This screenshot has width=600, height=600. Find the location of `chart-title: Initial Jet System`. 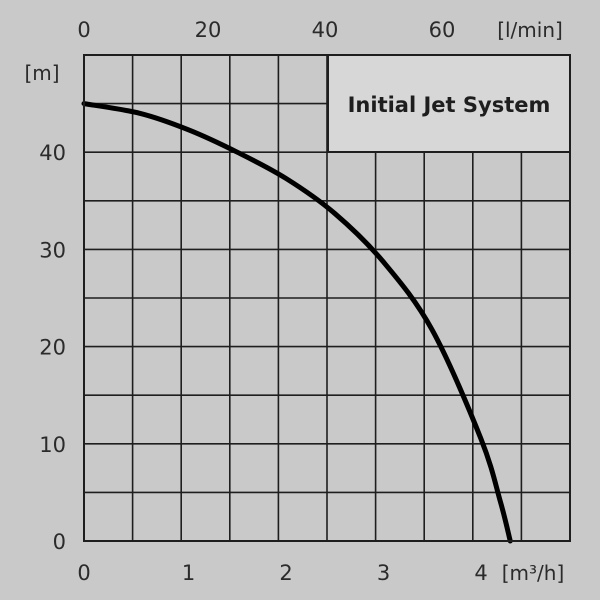

chart-title: Initial Jet System is located at coordinates (449, 105).